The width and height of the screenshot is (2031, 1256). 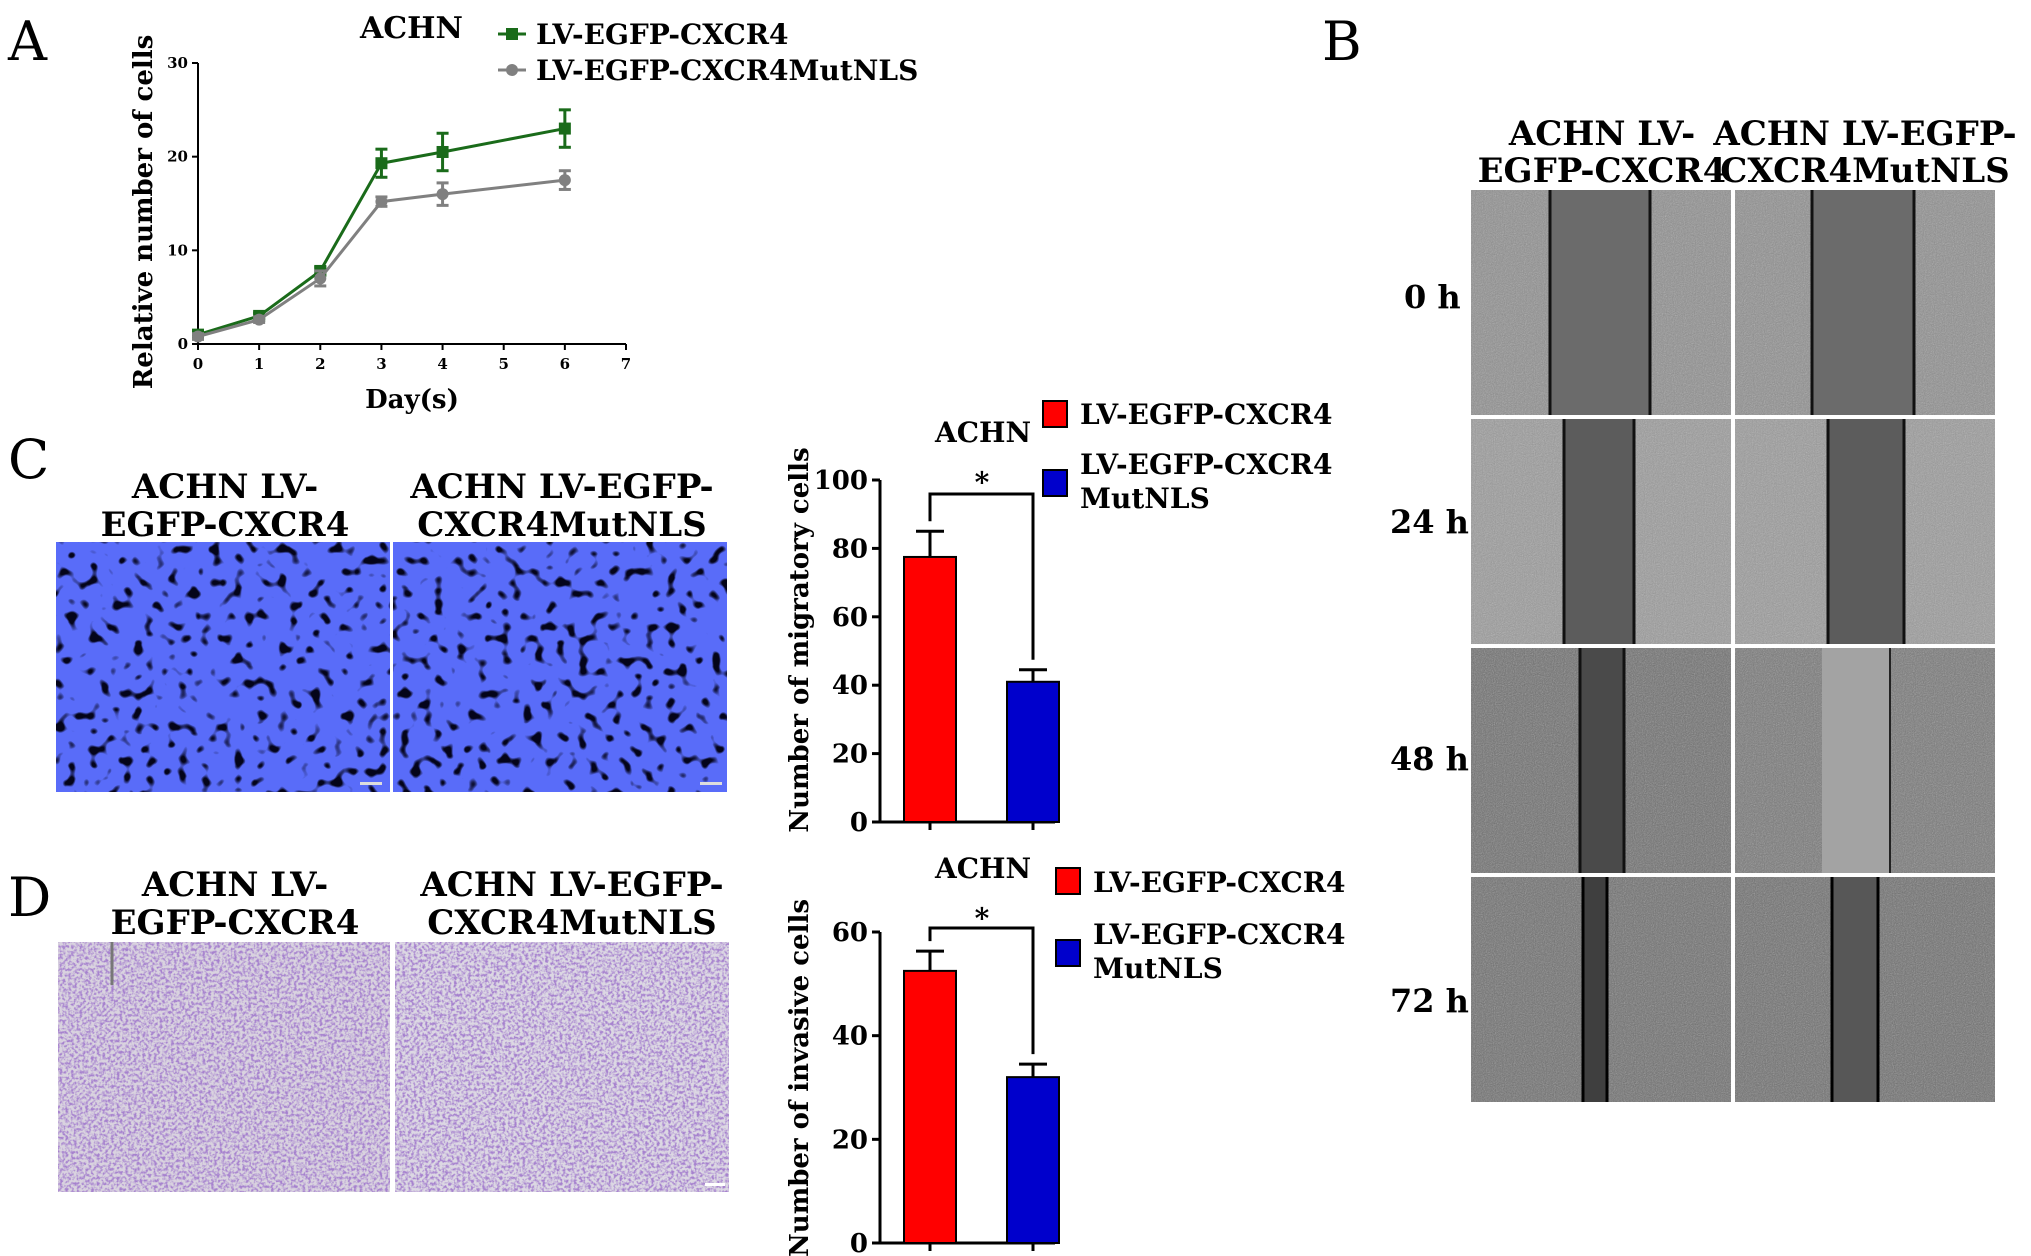 What do you see at coordinates (841, 481) in the screenshot?
I see `chart-c-y-tick-label: 100` at bounding box center [841, 481].